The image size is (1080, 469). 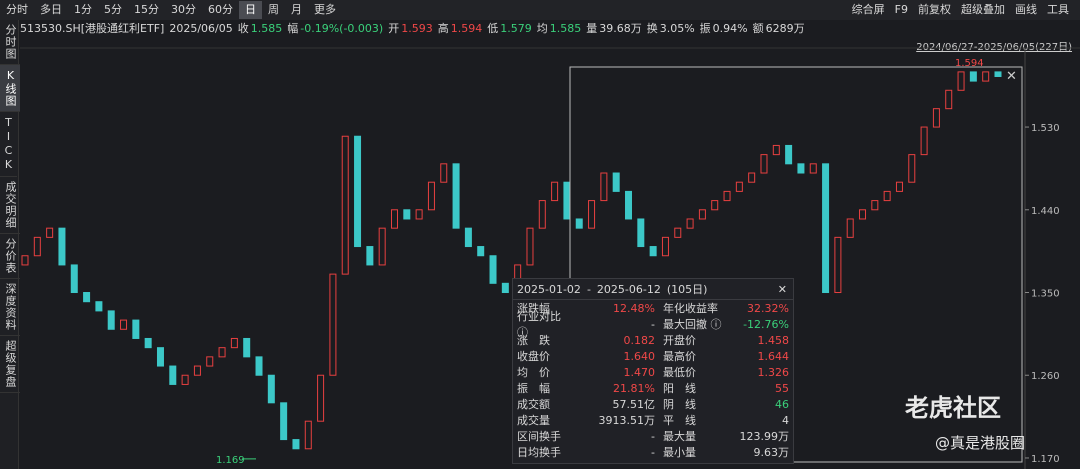 I want to click on side-tab: 超级复盘, so click(x=10, y=364).